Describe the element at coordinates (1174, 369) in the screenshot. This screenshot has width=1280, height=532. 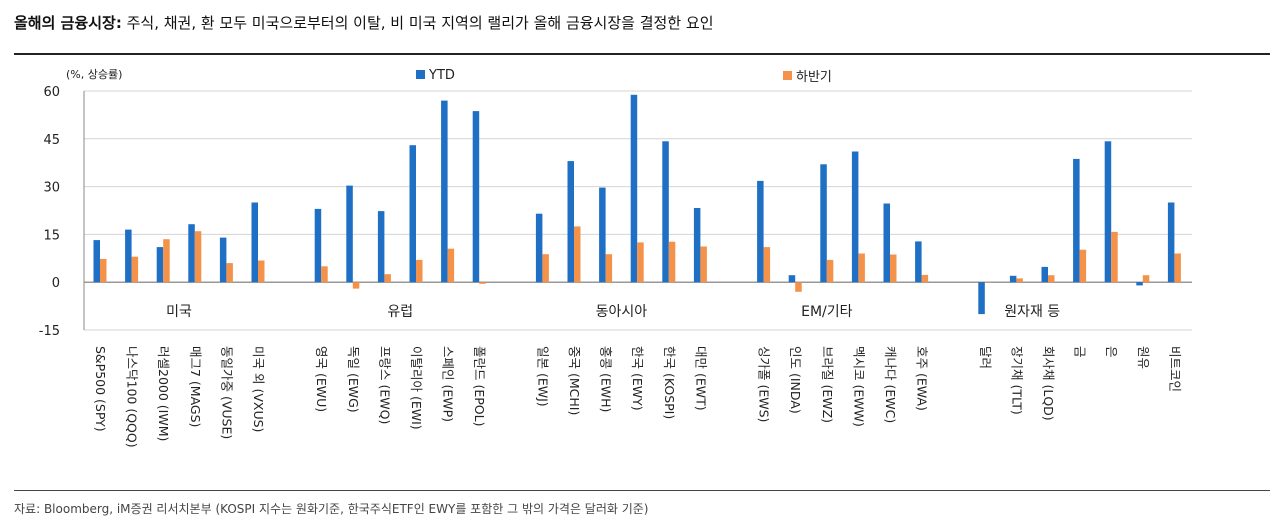
I see `category-label: 비트코인` at that location.